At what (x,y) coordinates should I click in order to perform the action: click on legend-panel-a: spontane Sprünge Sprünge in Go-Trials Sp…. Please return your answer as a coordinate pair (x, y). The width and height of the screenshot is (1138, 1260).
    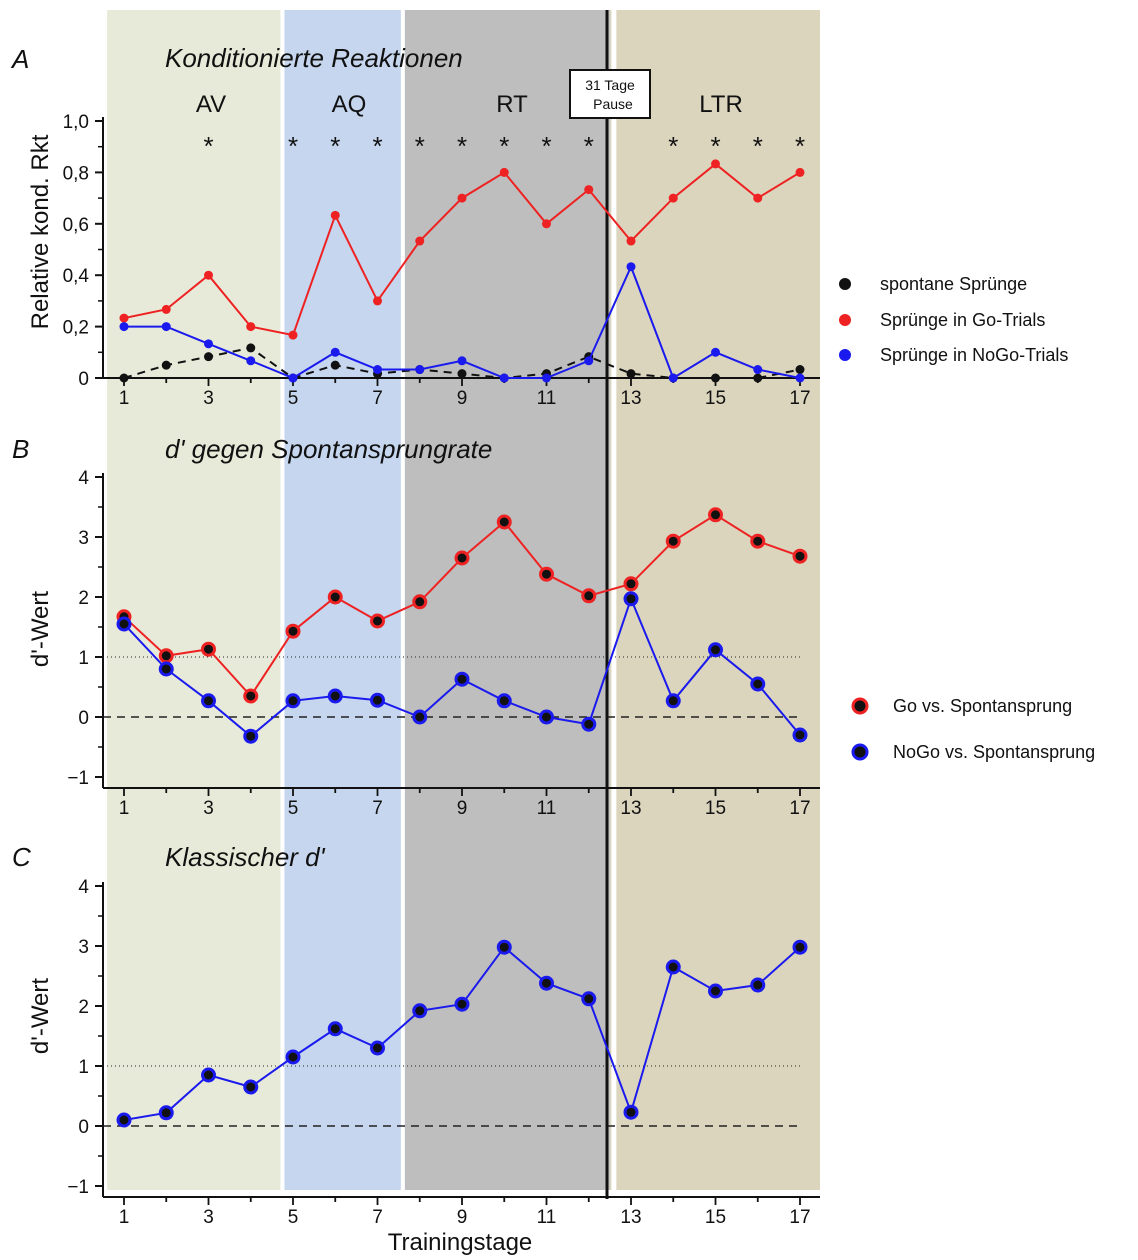
    Looking at the image, I should click on (953, 319).